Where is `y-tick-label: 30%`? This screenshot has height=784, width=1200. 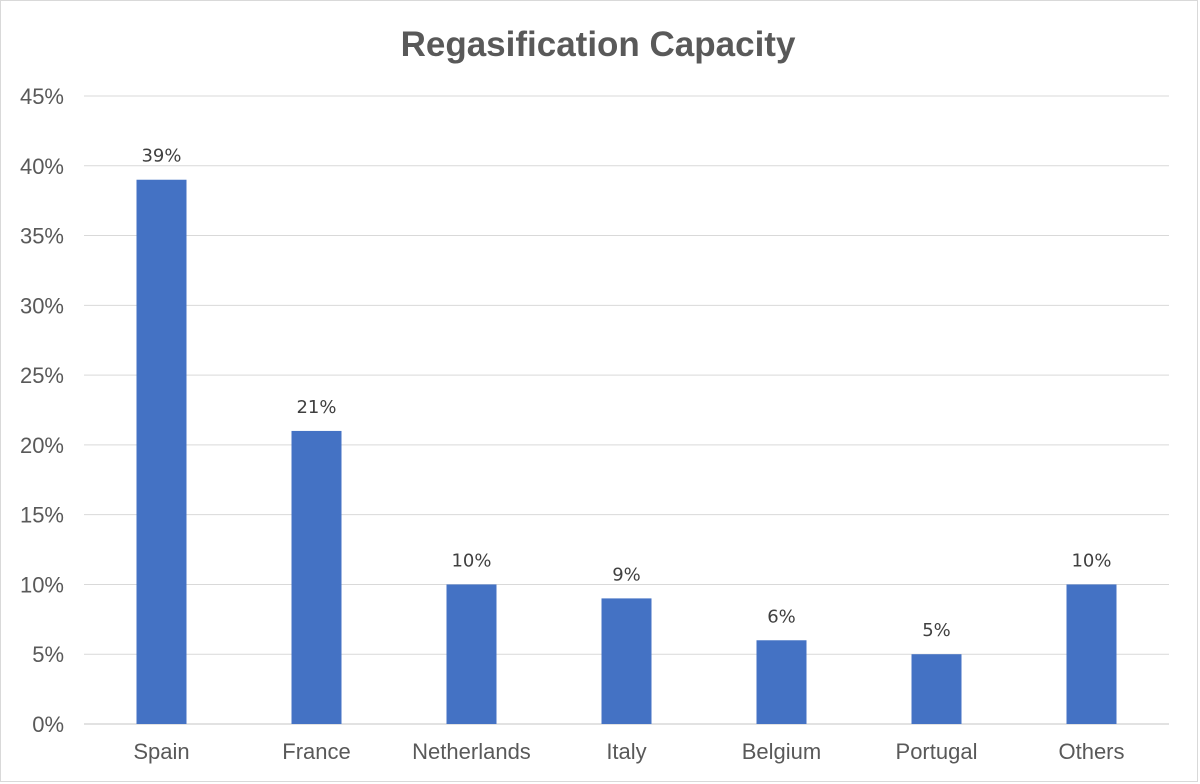
y-tick-label: 30% is located at coordinates (42, 305).